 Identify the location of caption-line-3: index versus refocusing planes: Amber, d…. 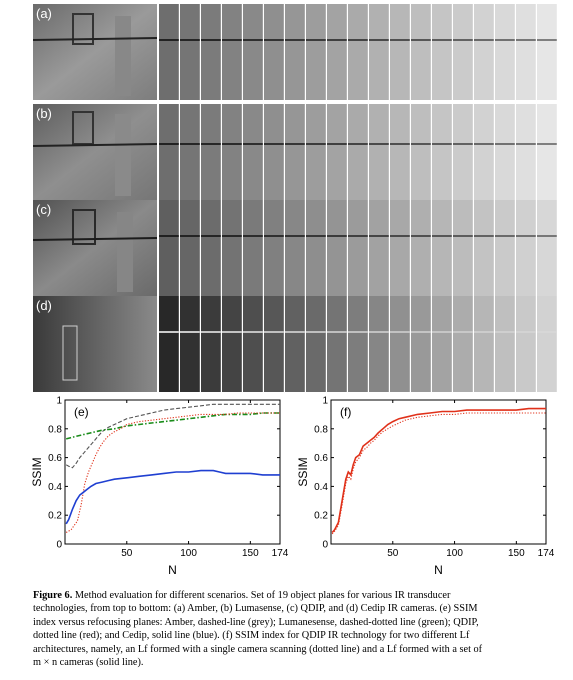
(293, 622).